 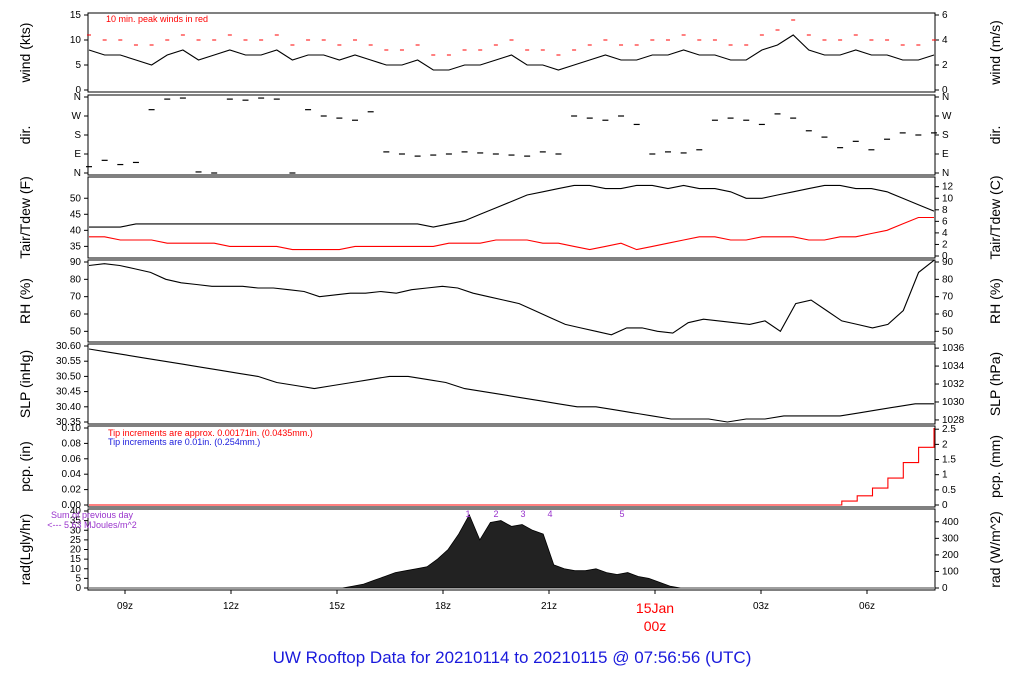 I want to click on rh-left-tick-label: 80, so click(x=76, y=279).